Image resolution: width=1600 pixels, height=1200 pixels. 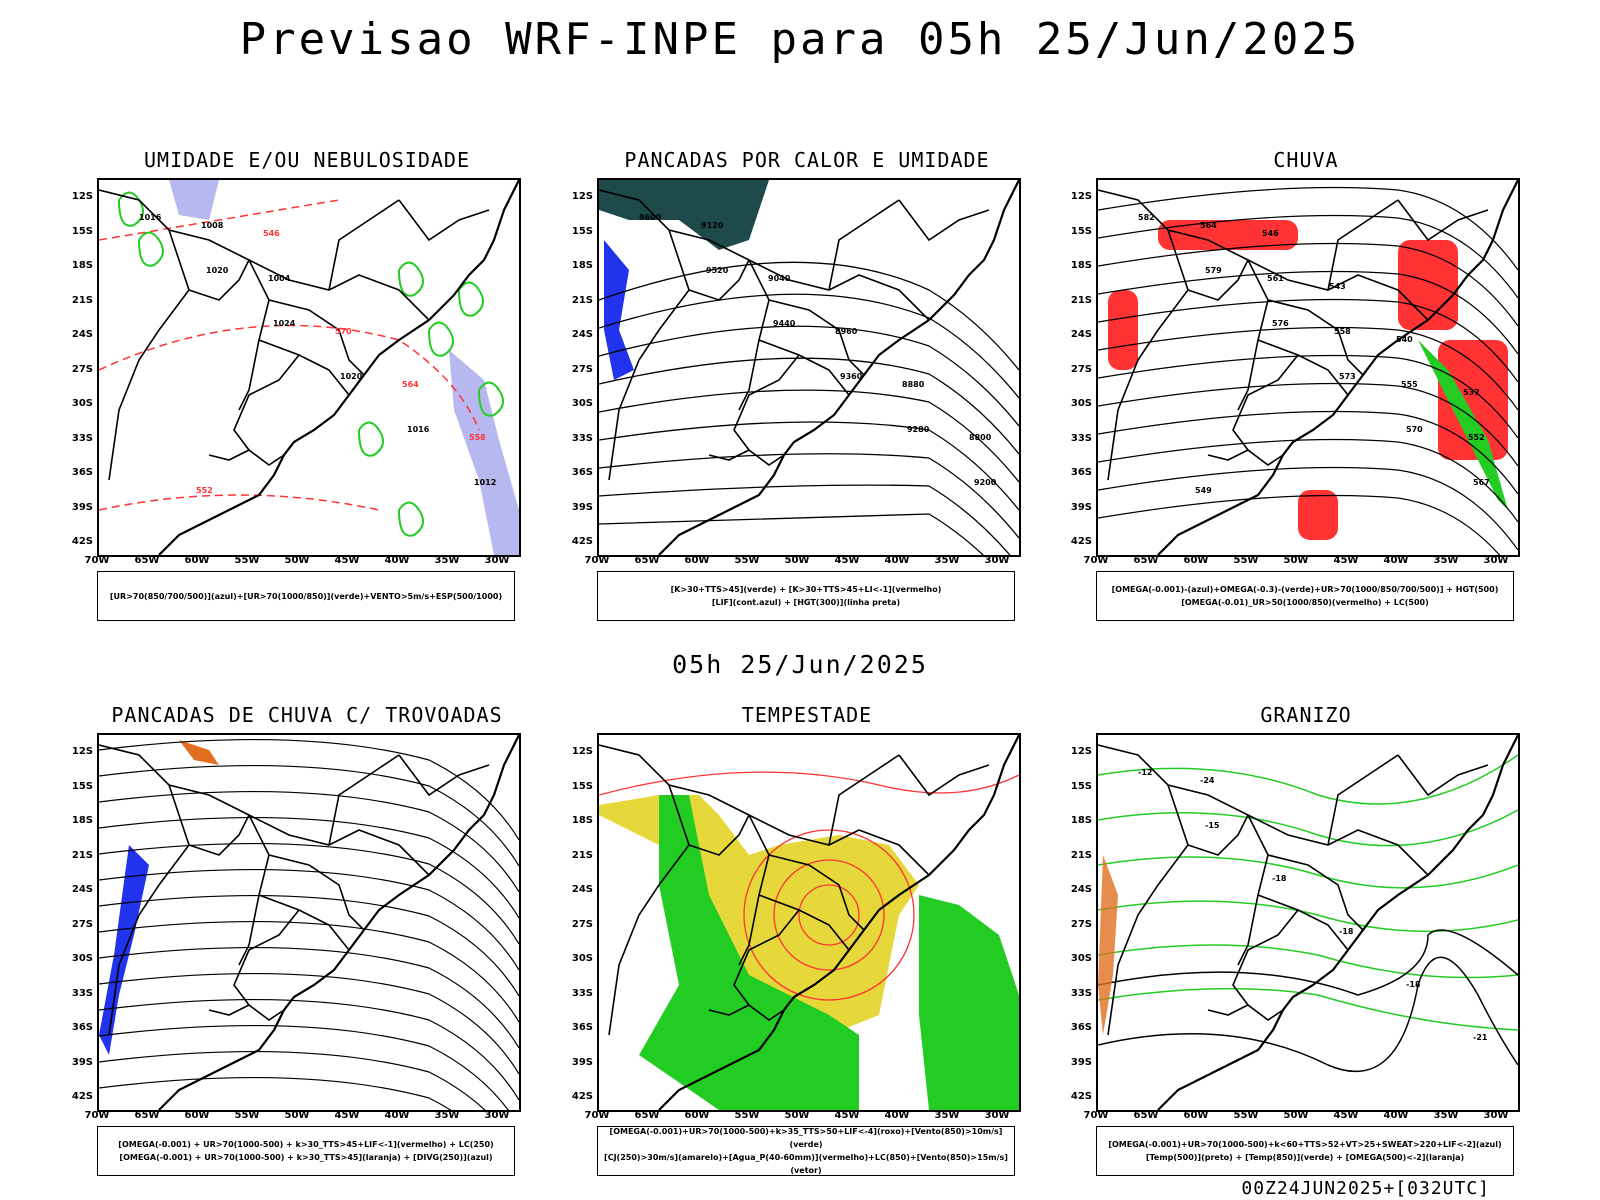 I want to click on pressure-contour, so click(x=829, y=915).